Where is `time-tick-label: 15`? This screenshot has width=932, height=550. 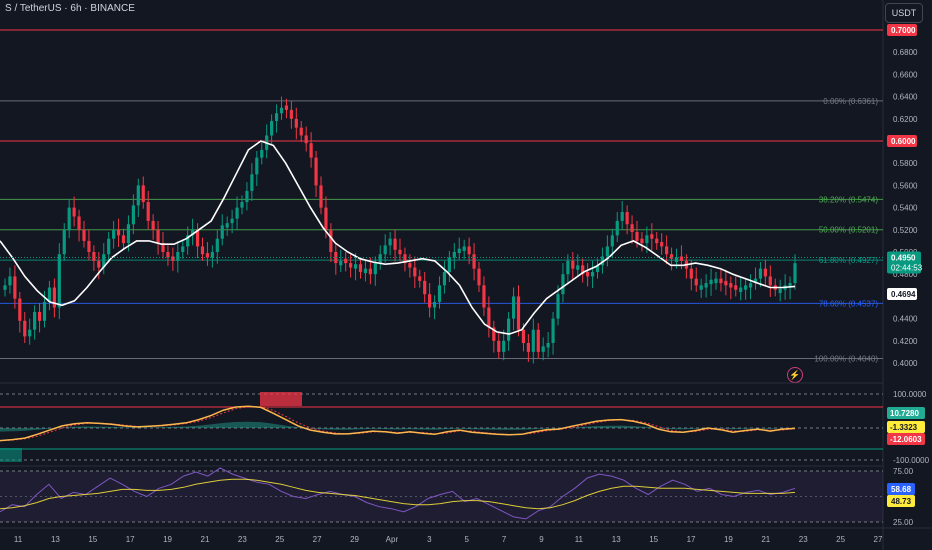
time-tick-label: 15 is located at coordinates (92, 539).